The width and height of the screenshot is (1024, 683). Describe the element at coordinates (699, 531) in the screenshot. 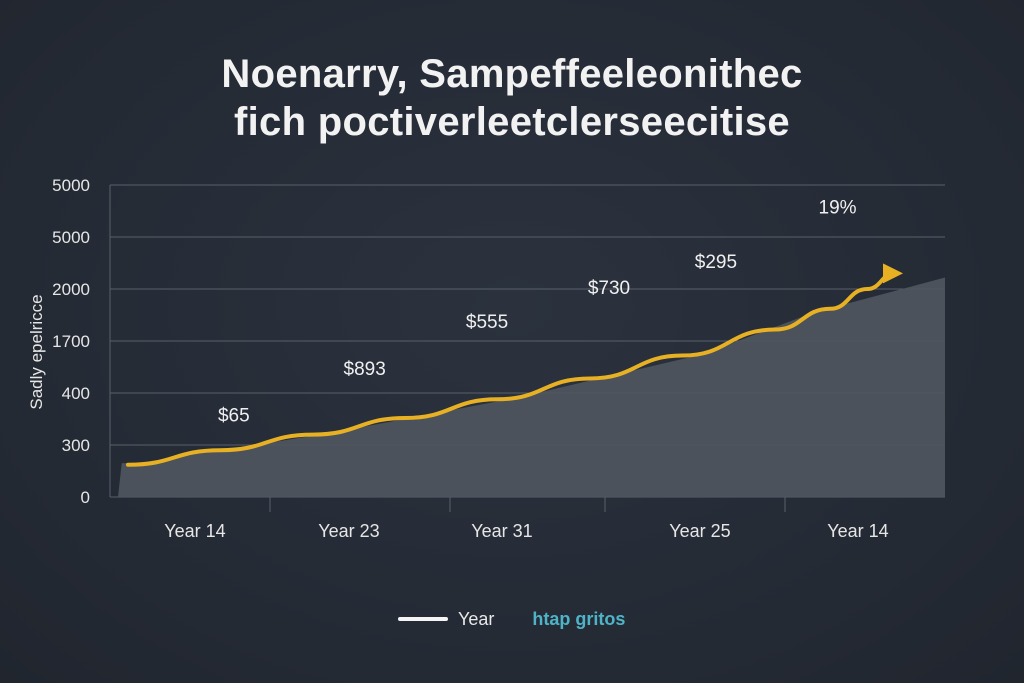

I see `x-category-label: Year 25` at that location.